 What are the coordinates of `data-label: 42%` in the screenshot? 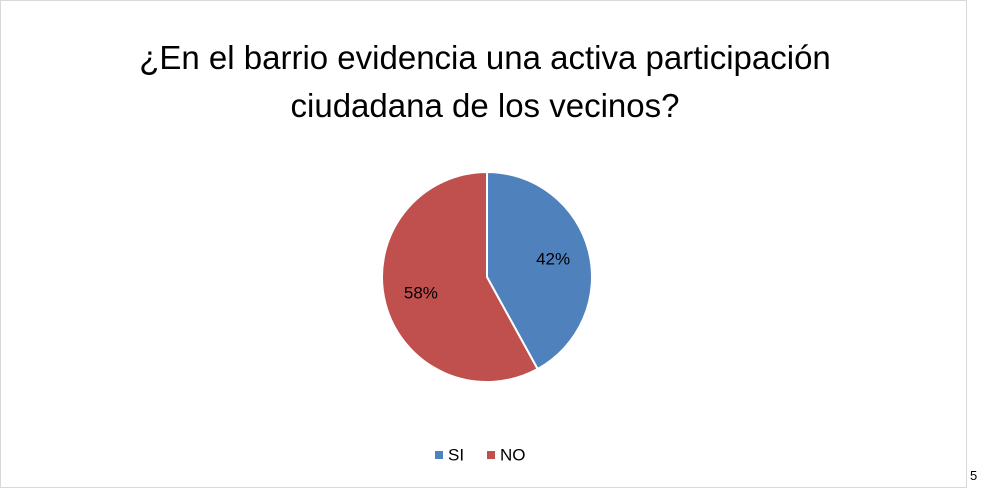 It's located at (553, 259).